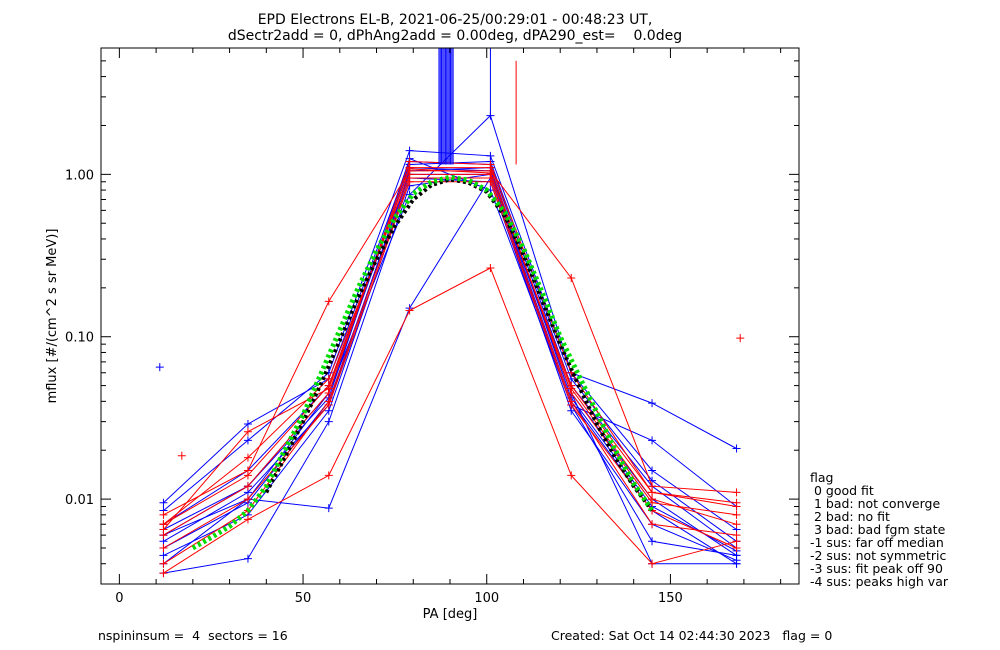  I want to click on legend-title: flag, so click(821, 477).